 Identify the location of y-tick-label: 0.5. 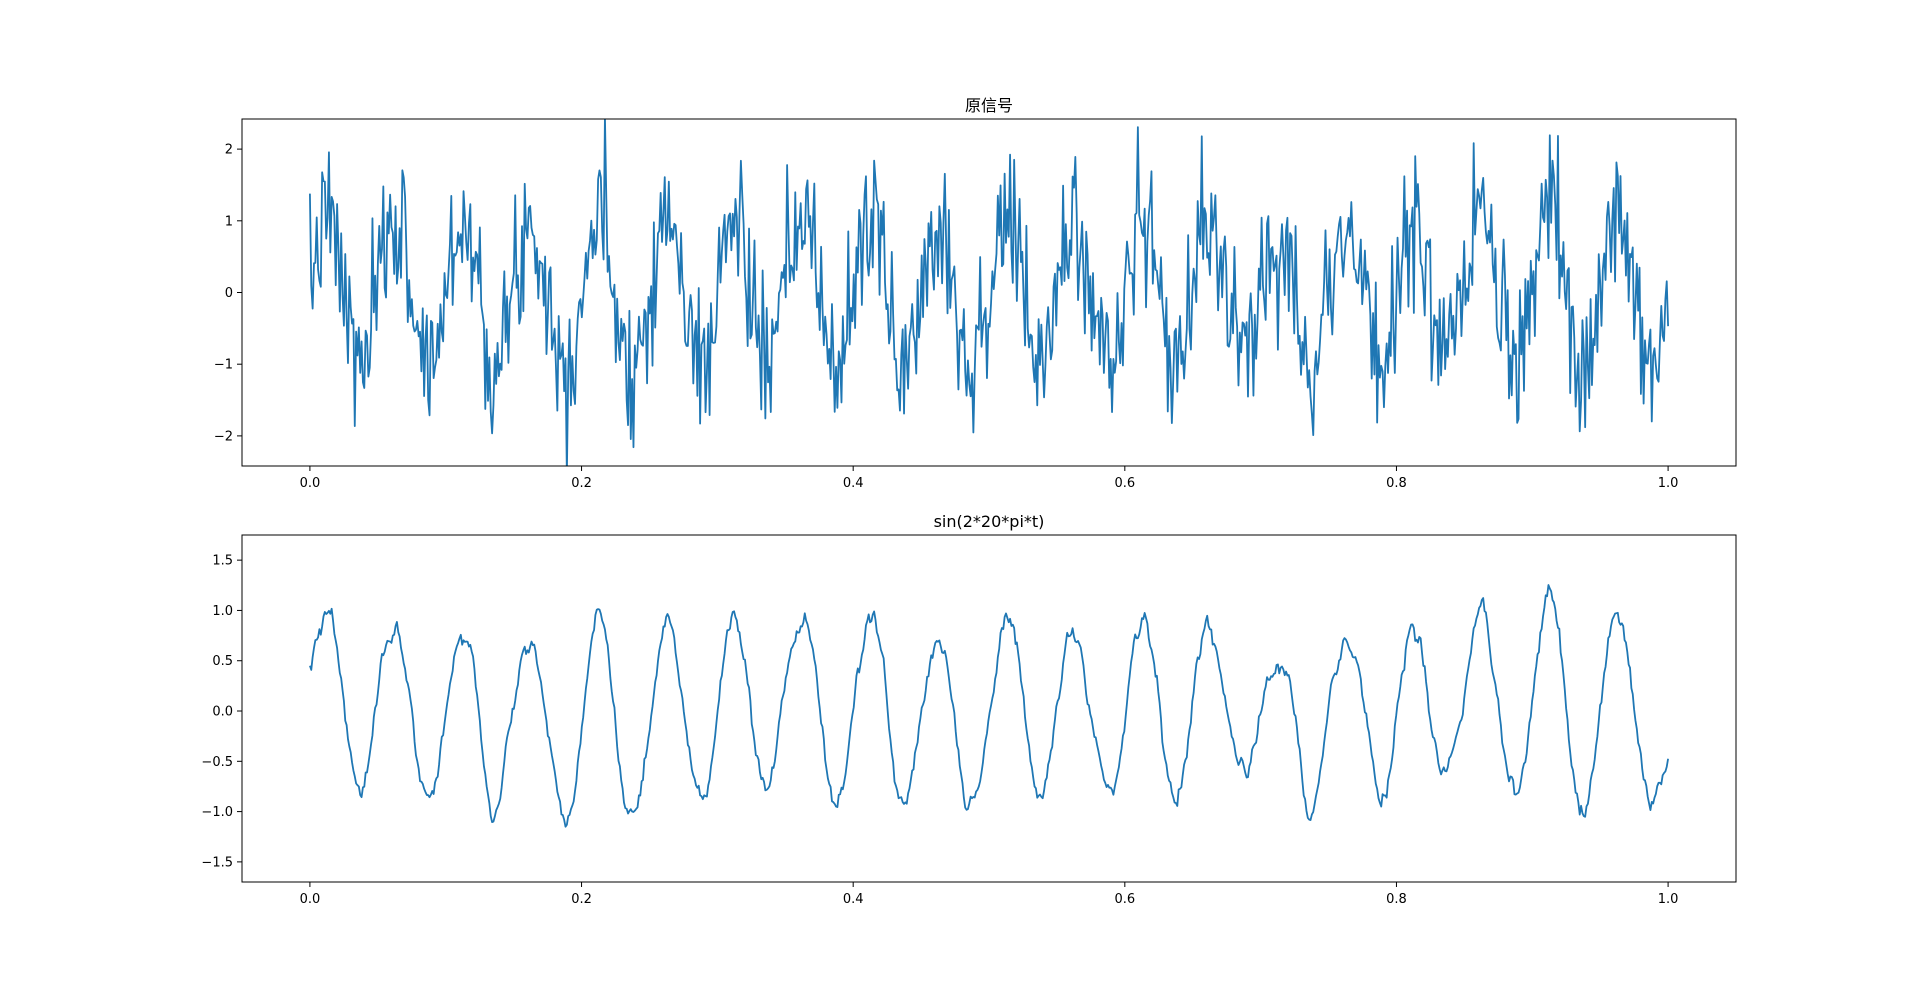
(222, 661).